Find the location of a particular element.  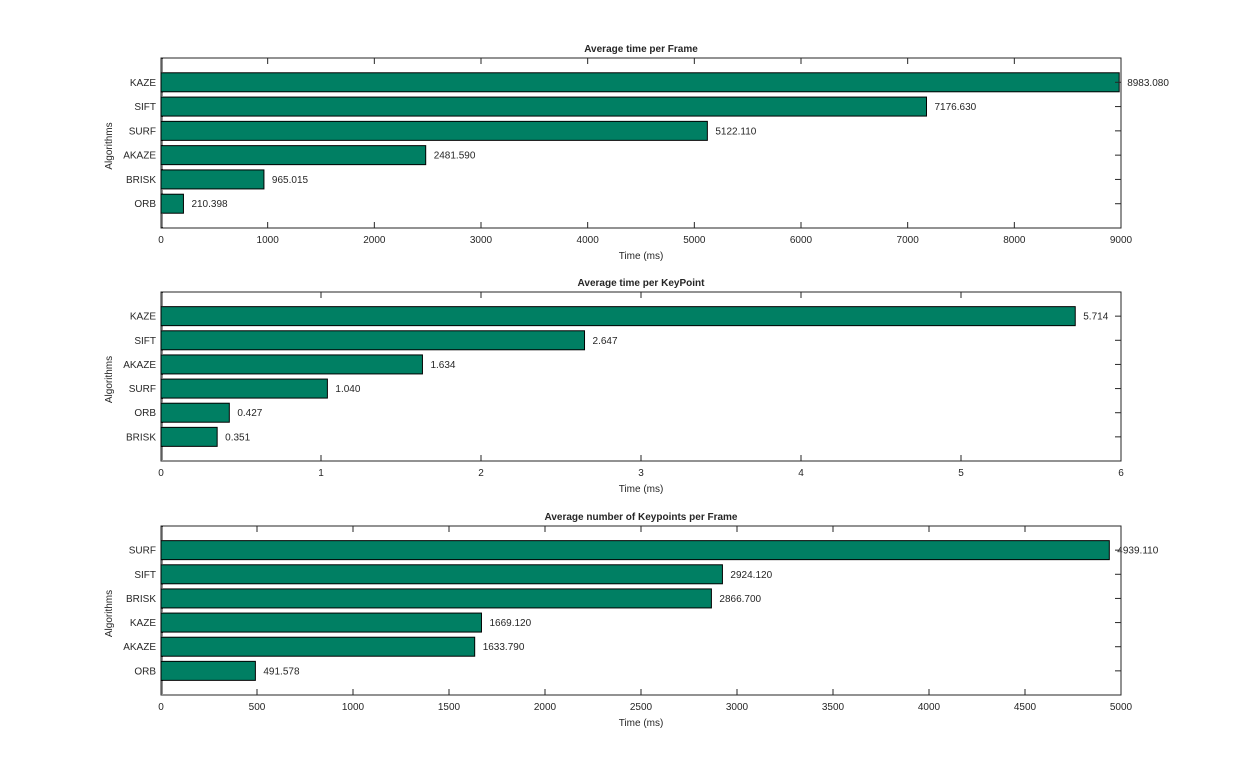

data-label: 0.427 is located at coordinates (249, 413).